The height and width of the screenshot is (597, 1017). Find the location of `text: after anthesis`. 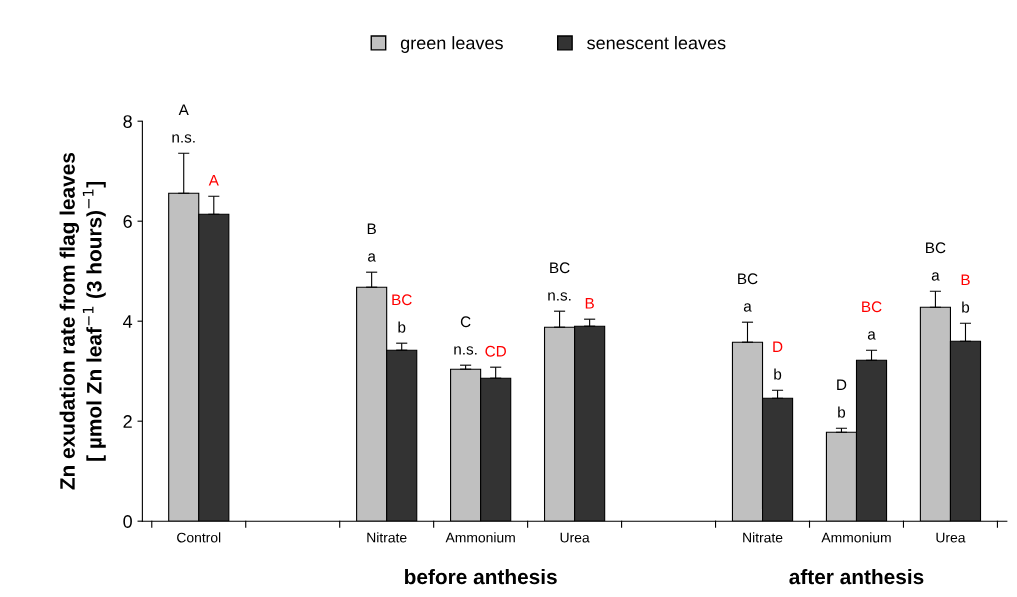

text: after anthesis is located at coordinates (856, 576).